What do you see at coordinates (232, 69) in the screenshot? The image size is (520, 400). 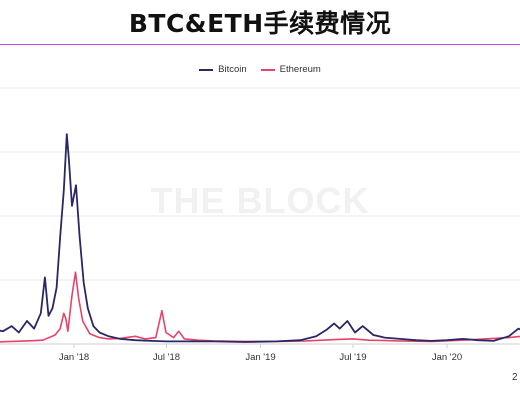 I see `legend-label-bitcoin: Bitcoin` at bounding box center [232, 69].